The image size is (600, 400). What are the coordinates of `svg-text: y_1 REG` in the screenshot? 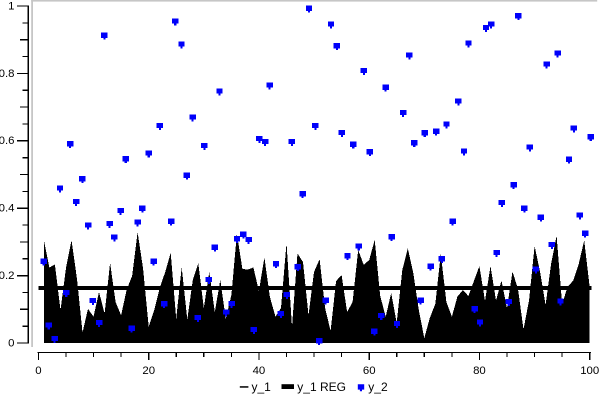 It's located at (321, 387).